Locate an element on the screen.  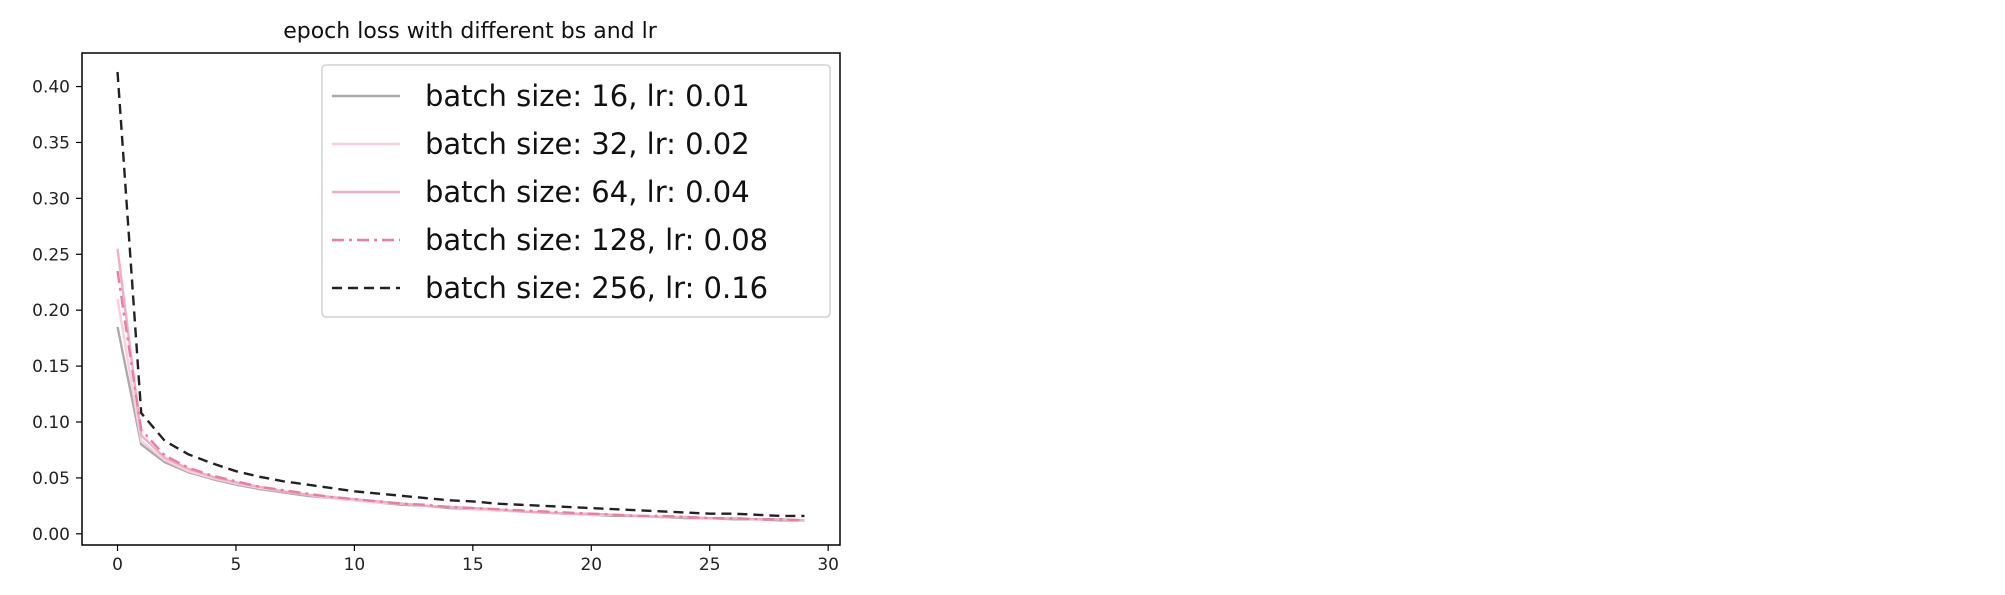
chart-title: epoch loss with different bs and lr is located at coordinates (470, 31).